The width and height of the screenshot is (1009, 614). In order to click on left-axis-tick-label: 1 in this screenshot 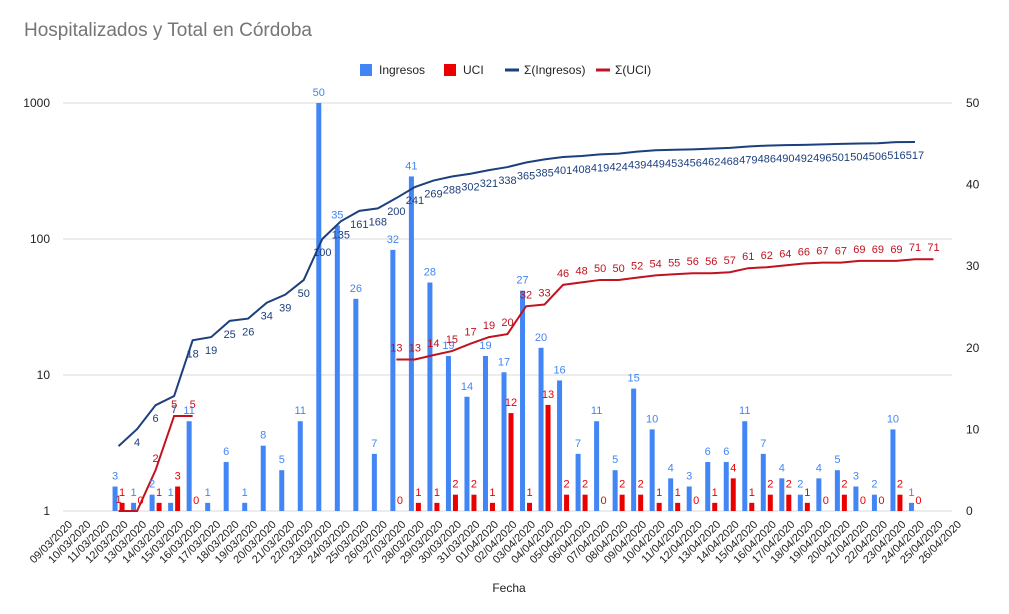, I will do `click(46, 511)`.